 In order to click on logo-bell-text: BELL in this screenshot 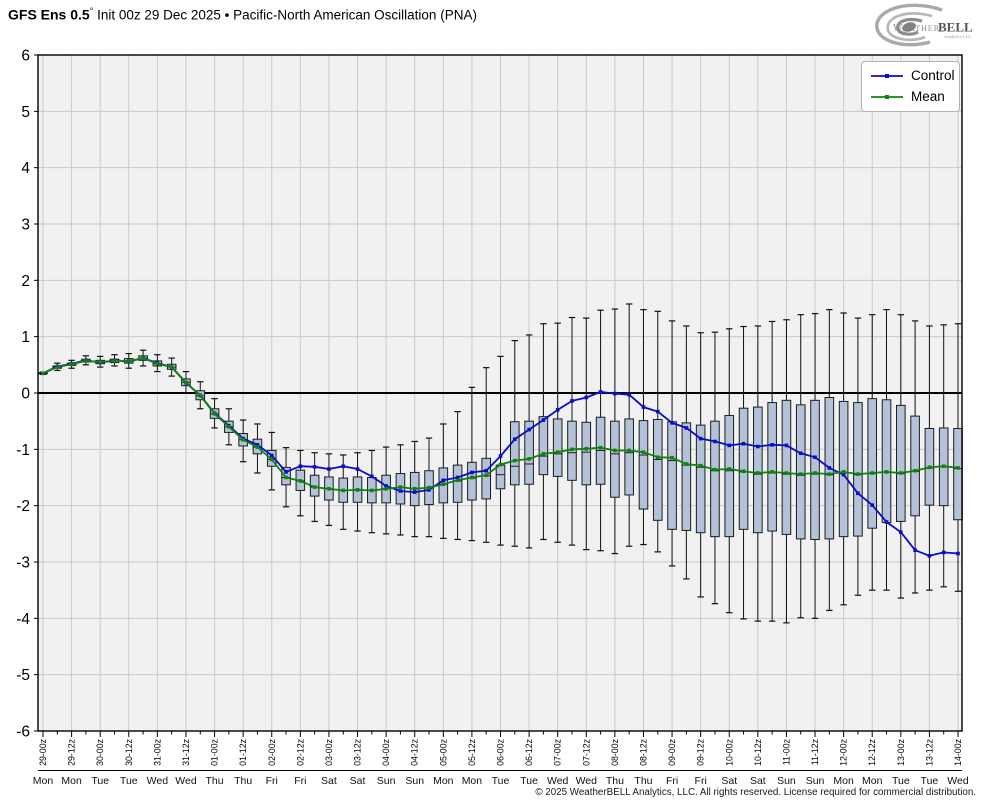, I will do `click(955, 27)`.